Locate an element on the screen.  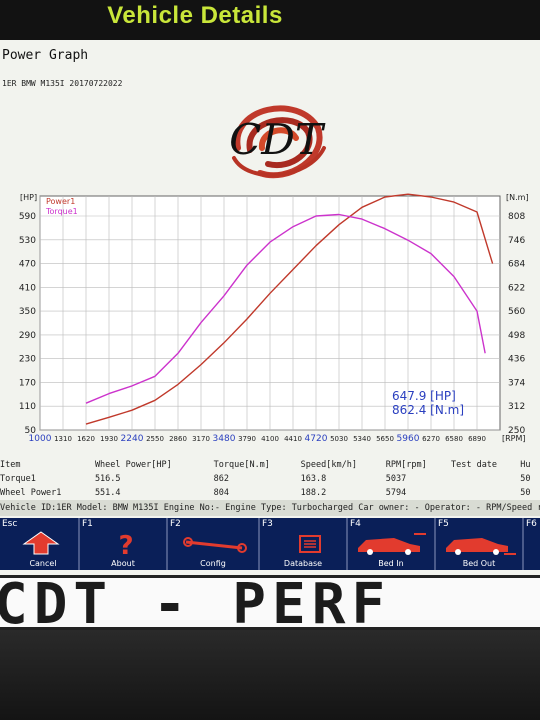
arrow-up-icon is located at coordinates (41, 543).